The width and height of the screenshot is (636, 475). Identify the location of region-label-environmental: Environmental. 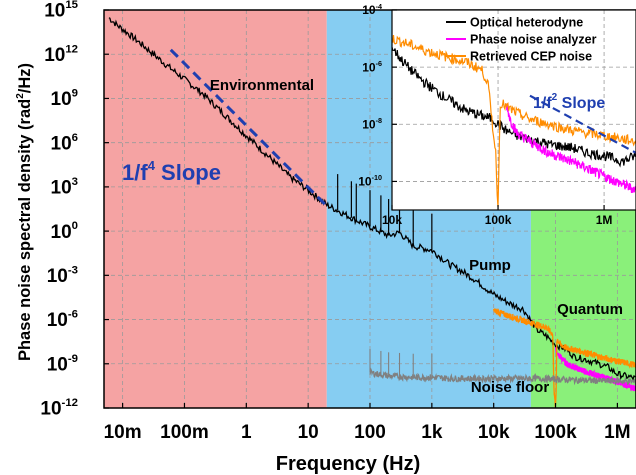
(262, 85).